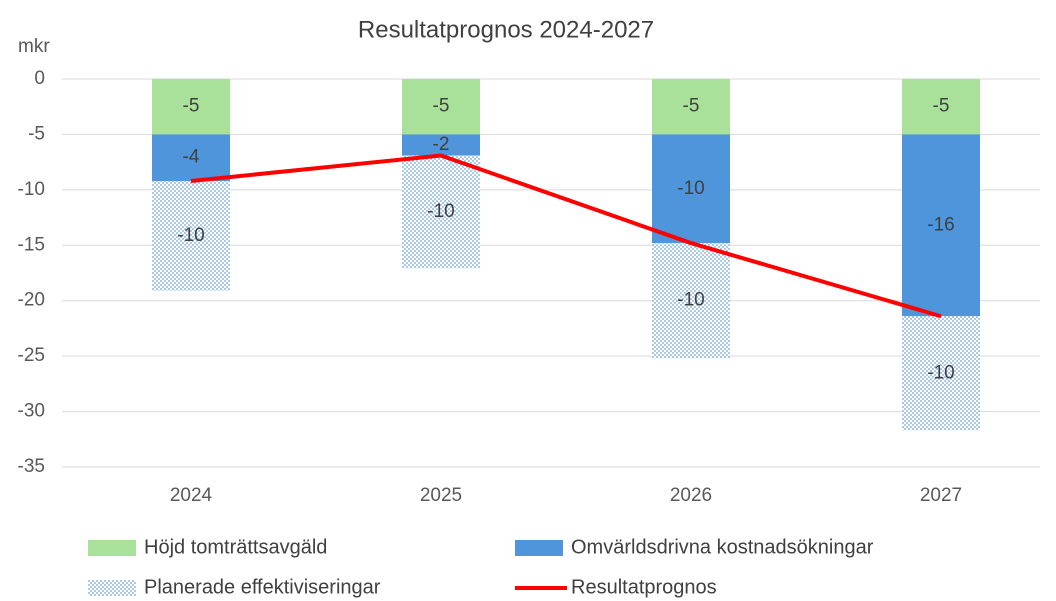 The width and height of the screenshot is (1056, 601). Describe the element at coordinates (722, 547) in the screenshot. I see `legend-label: Omvärldsdrivna kostnadsökningar` at that location.